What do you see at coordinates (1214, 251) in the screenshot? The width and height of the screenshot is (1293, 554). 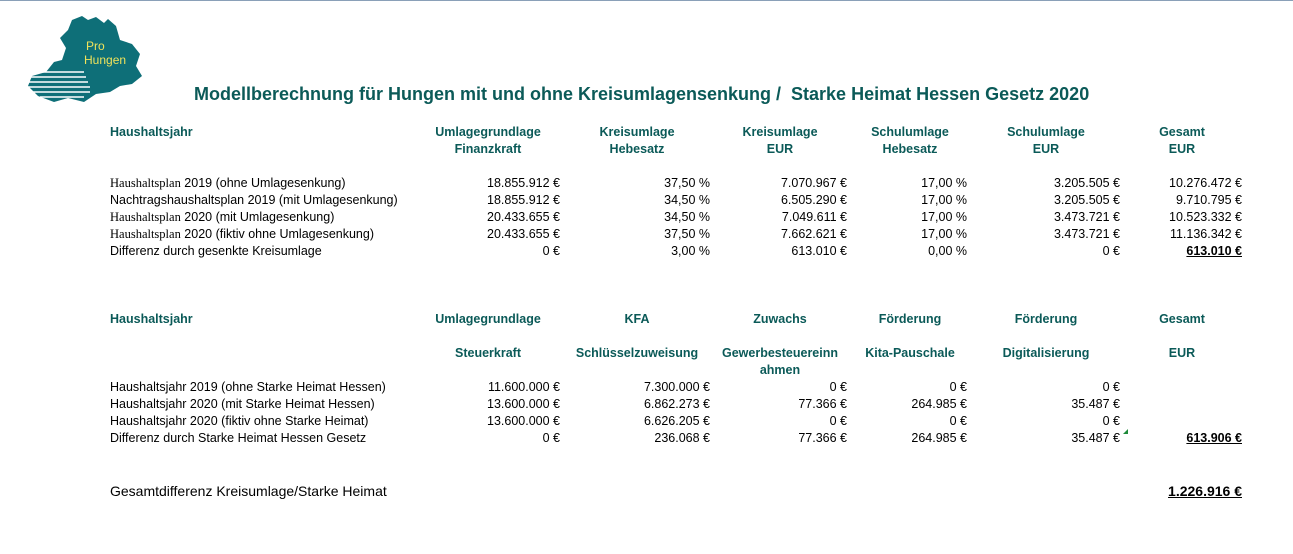 I see `t1-total-difference: 613.010 €` at bounding box center [1214, 251].